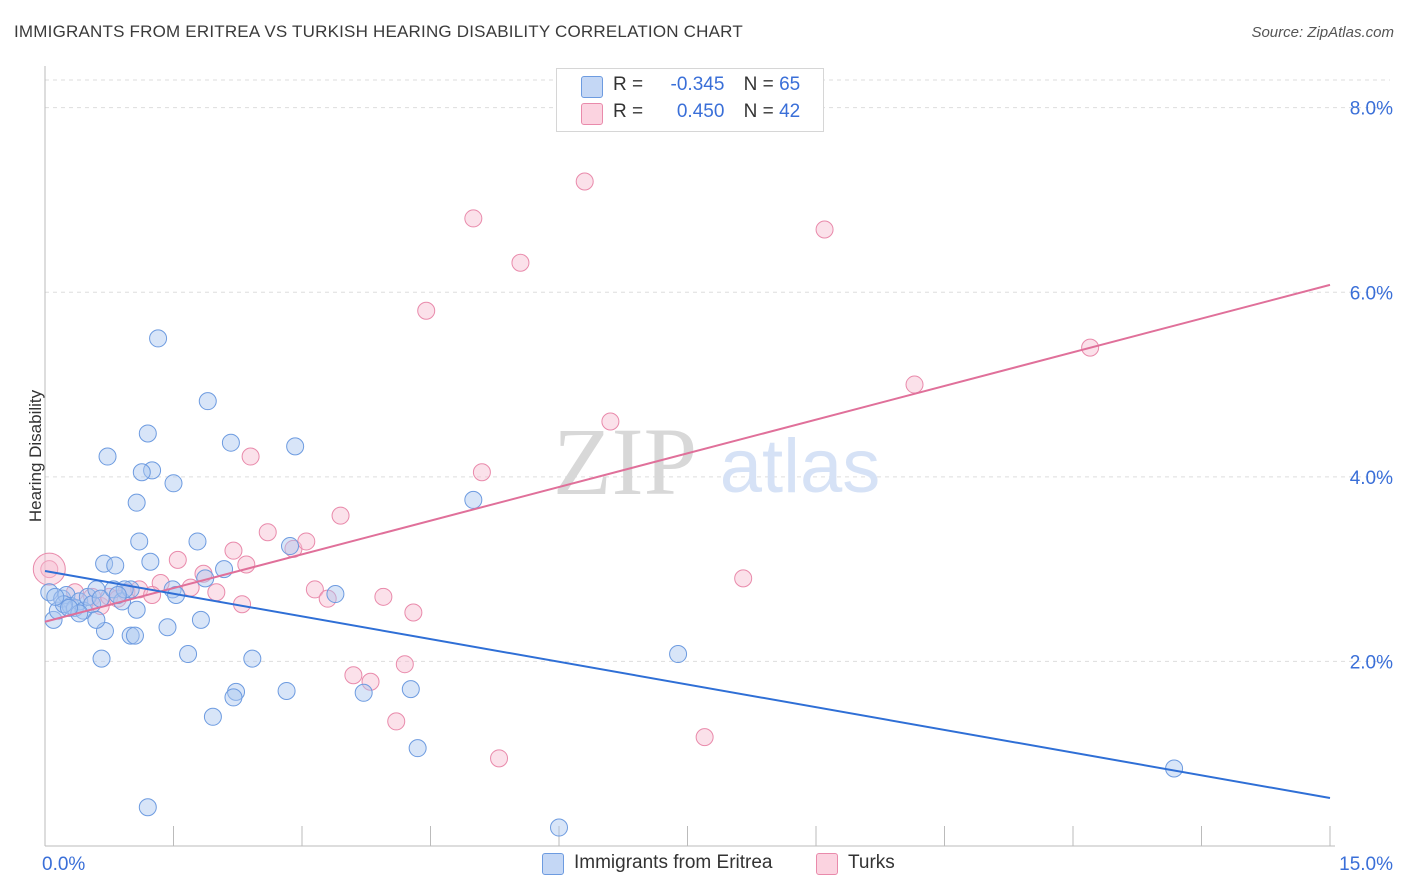 The width and height of the screenshot is (1406, 892). Describe the element at coordinates (1371, 662) in the screenshot. I see `y-tick-label: 2.0%` at that location.